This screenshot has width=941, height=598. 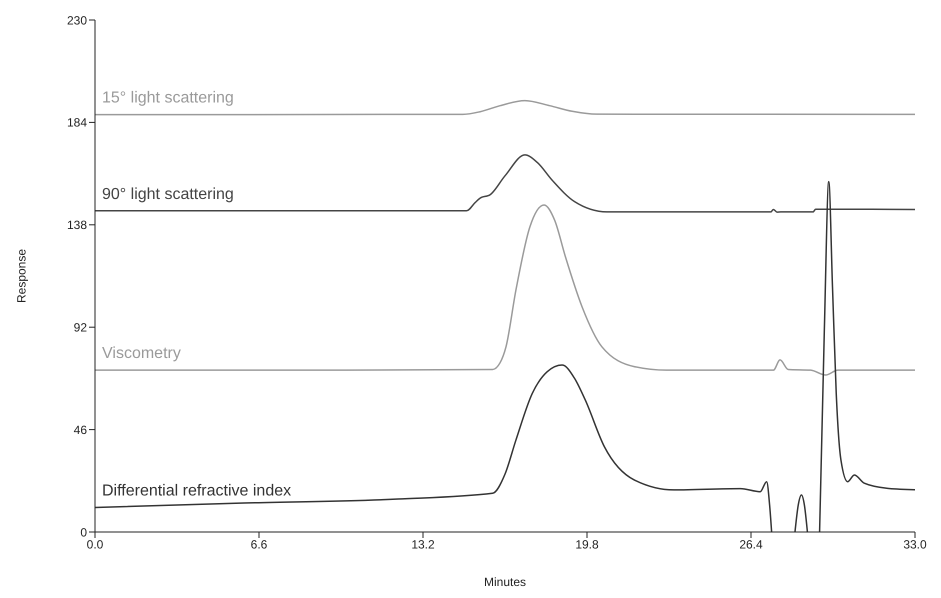 What do you see at coordinates (197, 491) in the screenshot?
I see `series-label: Differential refractive index` at bounding box center [197, 491].